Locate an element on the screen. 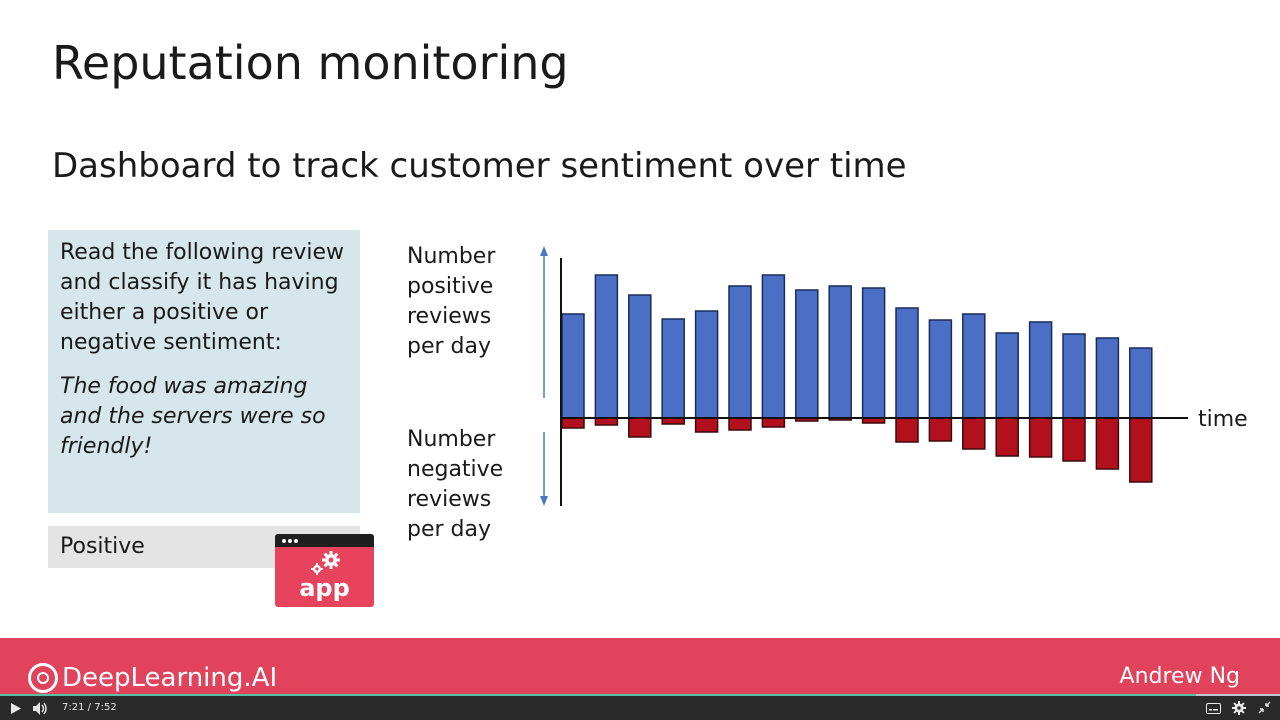 The height and width of the screenshot is (720, 1280). app-window-bar is located at coordinates (324, 540).